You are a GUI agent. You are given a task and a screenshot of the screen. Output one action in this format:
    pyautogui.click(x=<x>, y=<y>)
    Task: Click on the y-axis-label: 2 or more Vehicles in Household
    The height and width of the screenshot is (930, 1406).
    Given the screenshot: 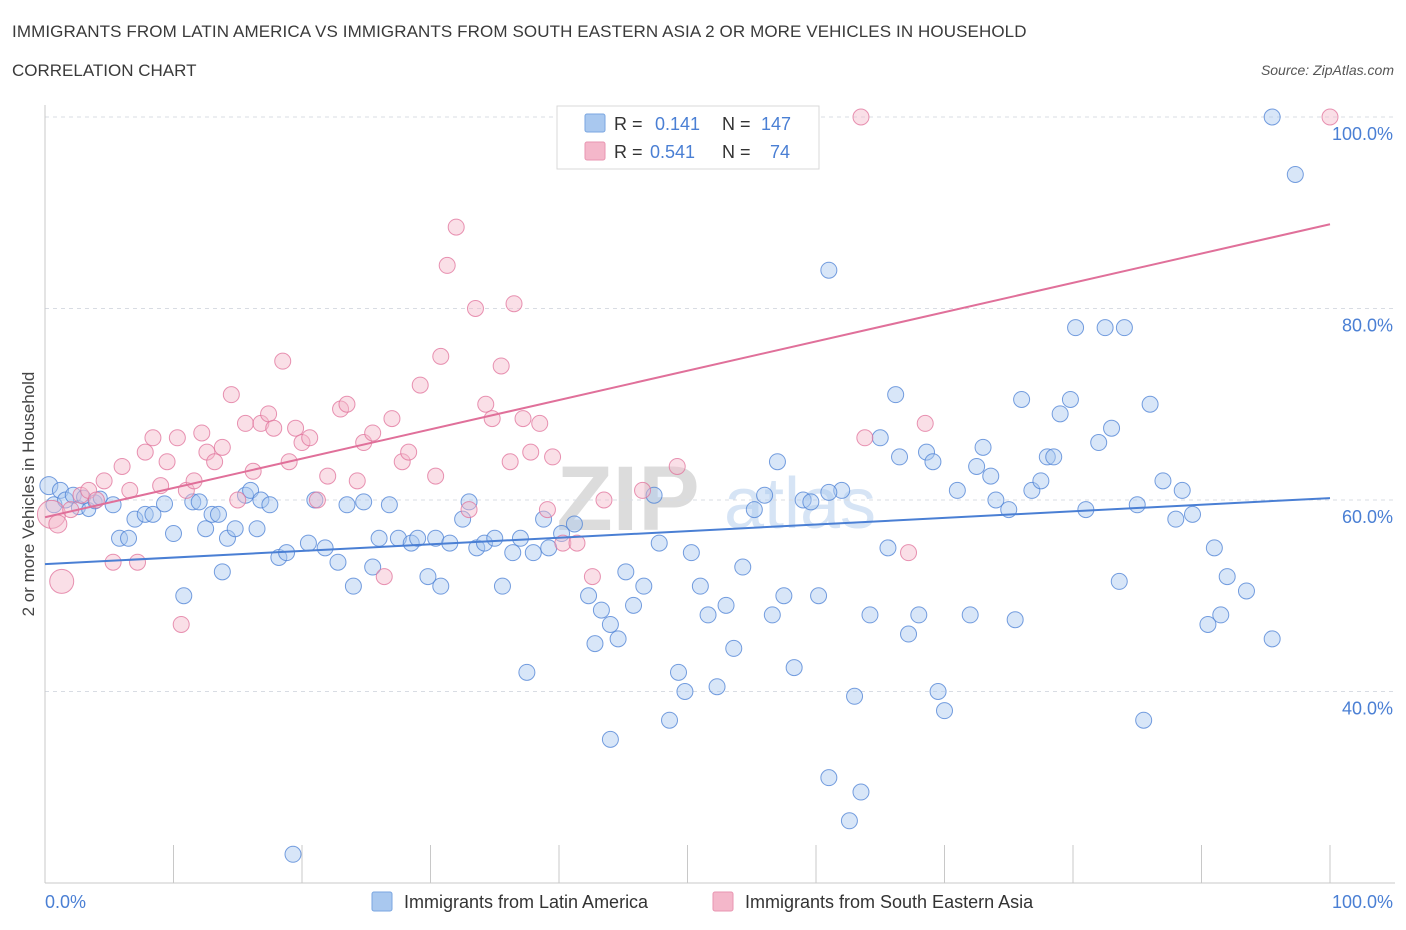 What is the action you would take?
    pyautogui.click(x=28, y=494)
    